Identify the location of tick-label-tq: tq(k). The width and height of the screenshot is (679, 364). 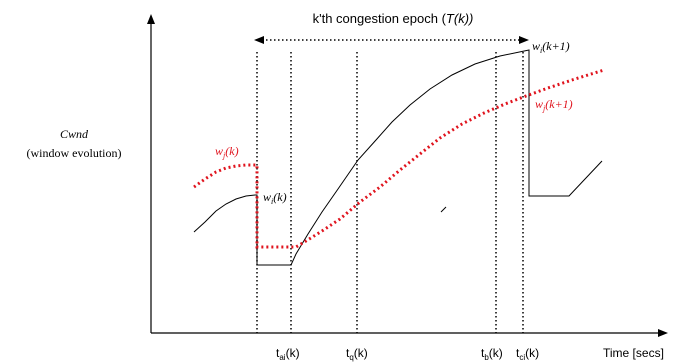
(357, 354).